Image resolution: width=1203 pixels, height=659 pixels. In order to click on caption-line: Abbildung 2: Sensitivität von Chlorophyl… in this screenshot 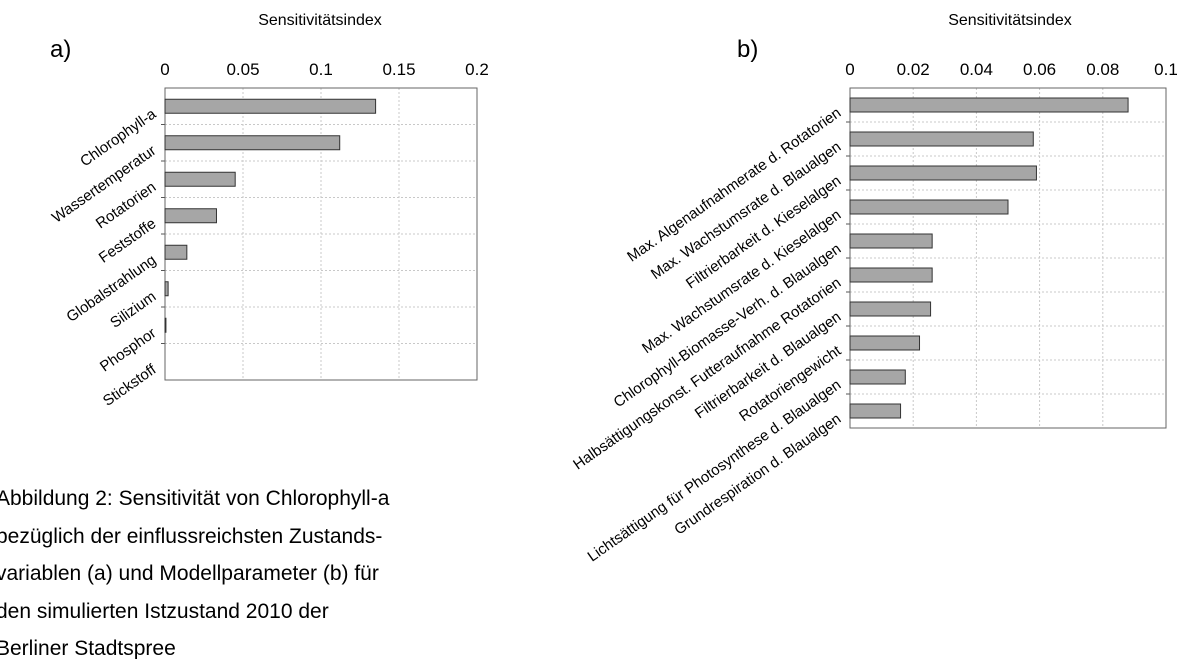, I will do `click(195, 498)`.